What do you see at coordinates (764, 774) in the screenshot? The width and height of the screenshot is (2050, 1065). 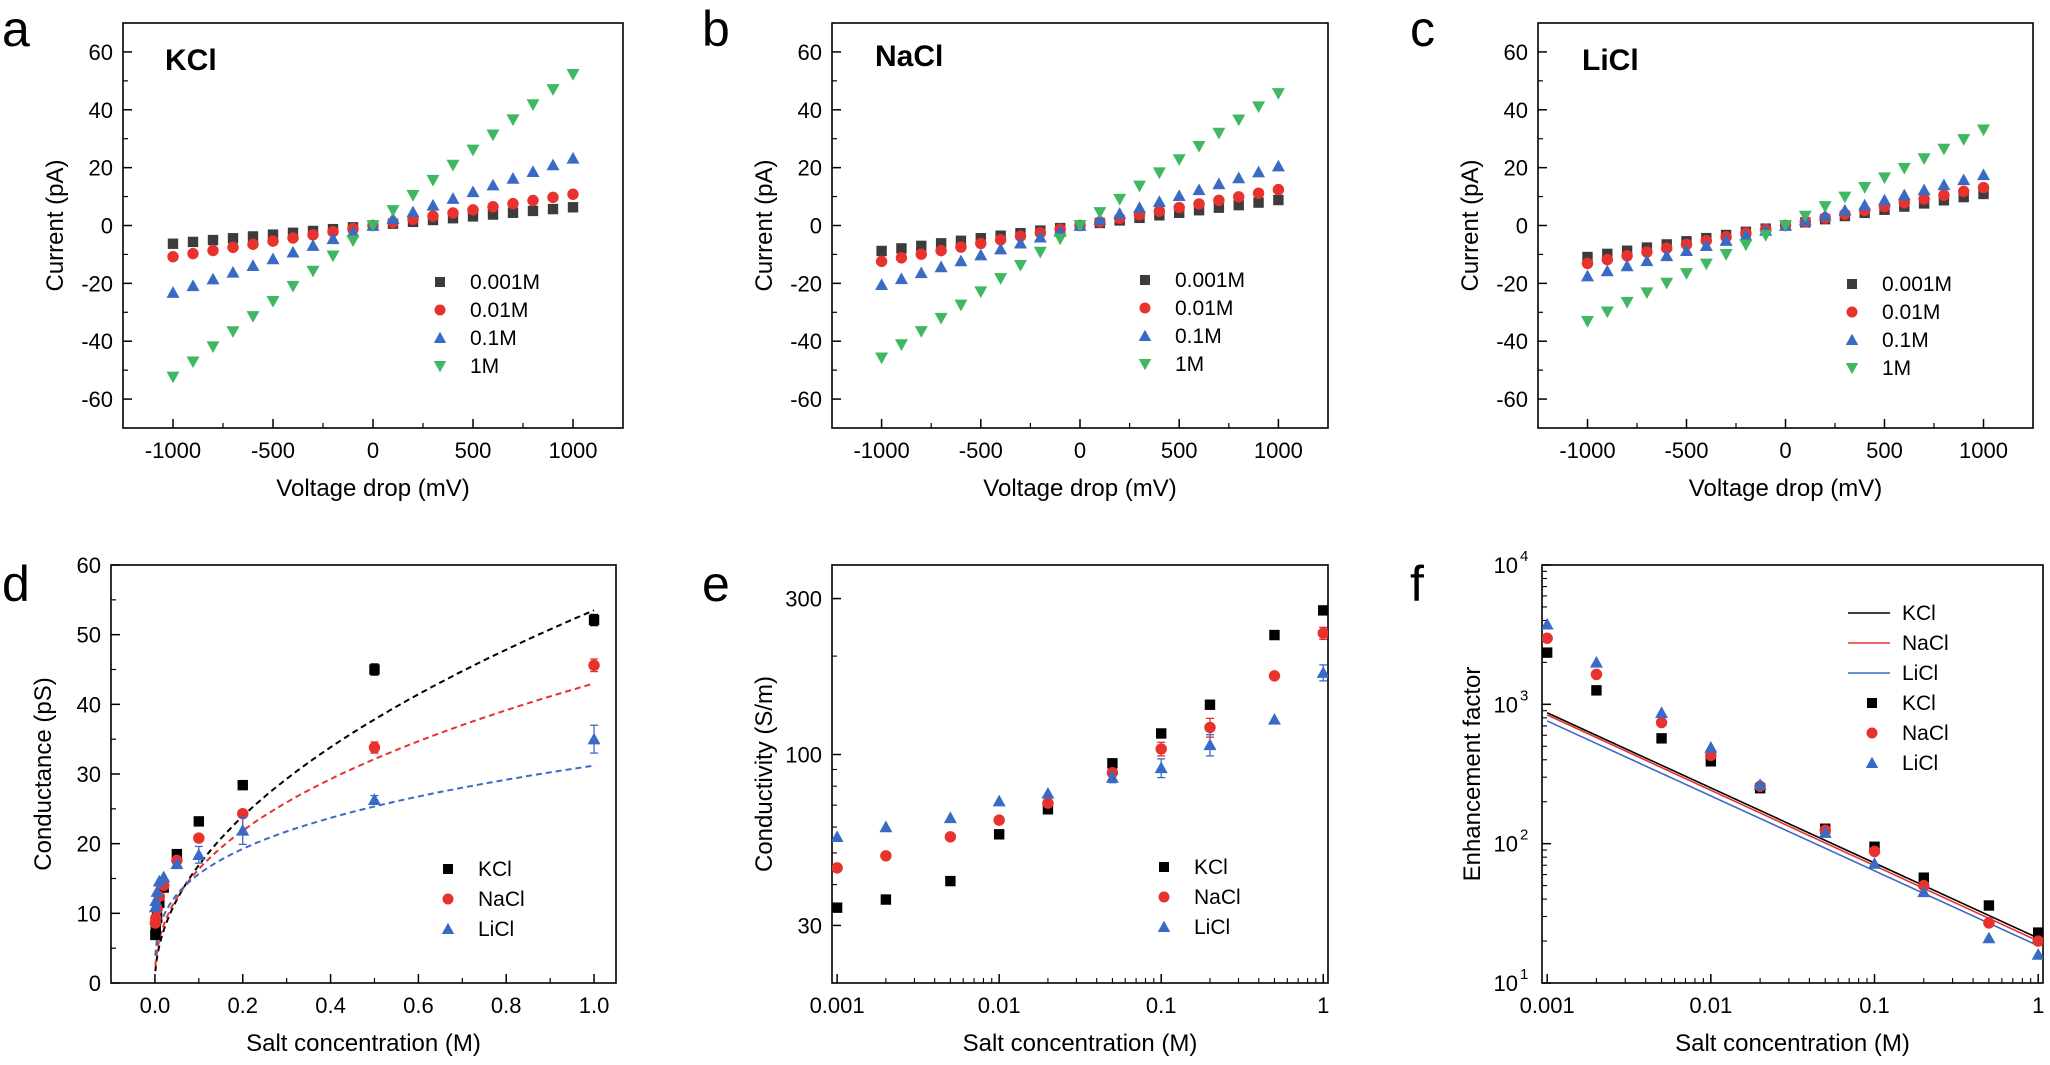 I see `y-axis-label: Conductivity (S/m)` at bounding box center [764, 774].